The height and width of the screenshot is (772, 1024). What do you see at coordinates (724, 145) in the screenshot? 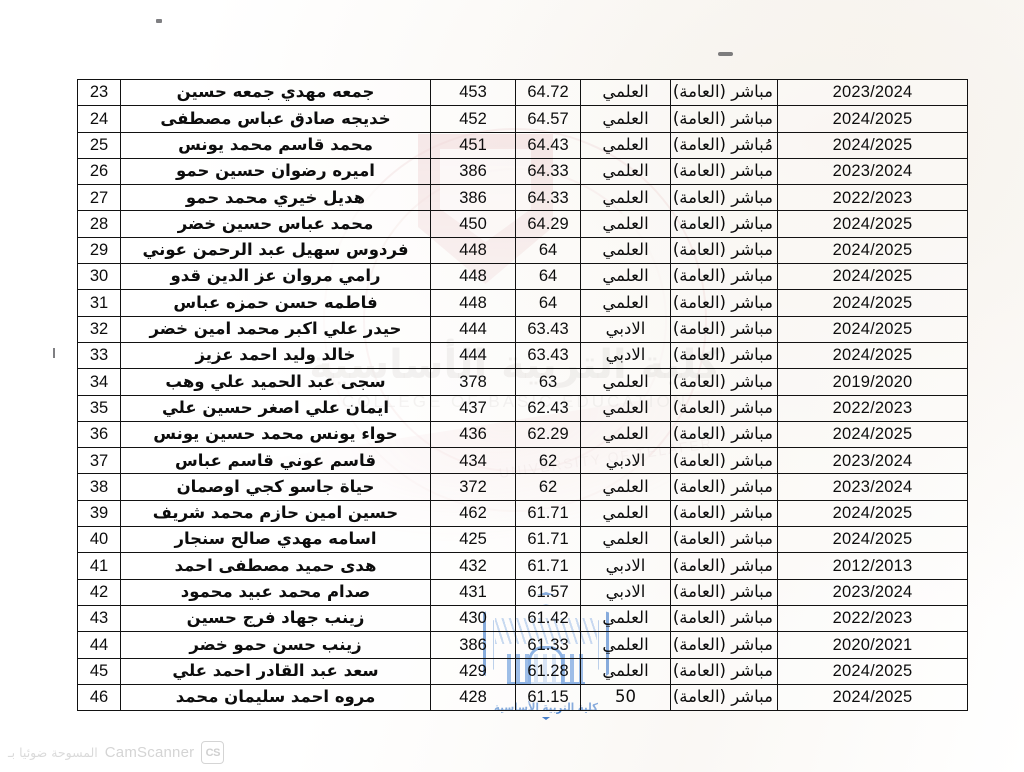
I see `cell-type: مُباشر (العامة)` at bounding box center [724, 145].